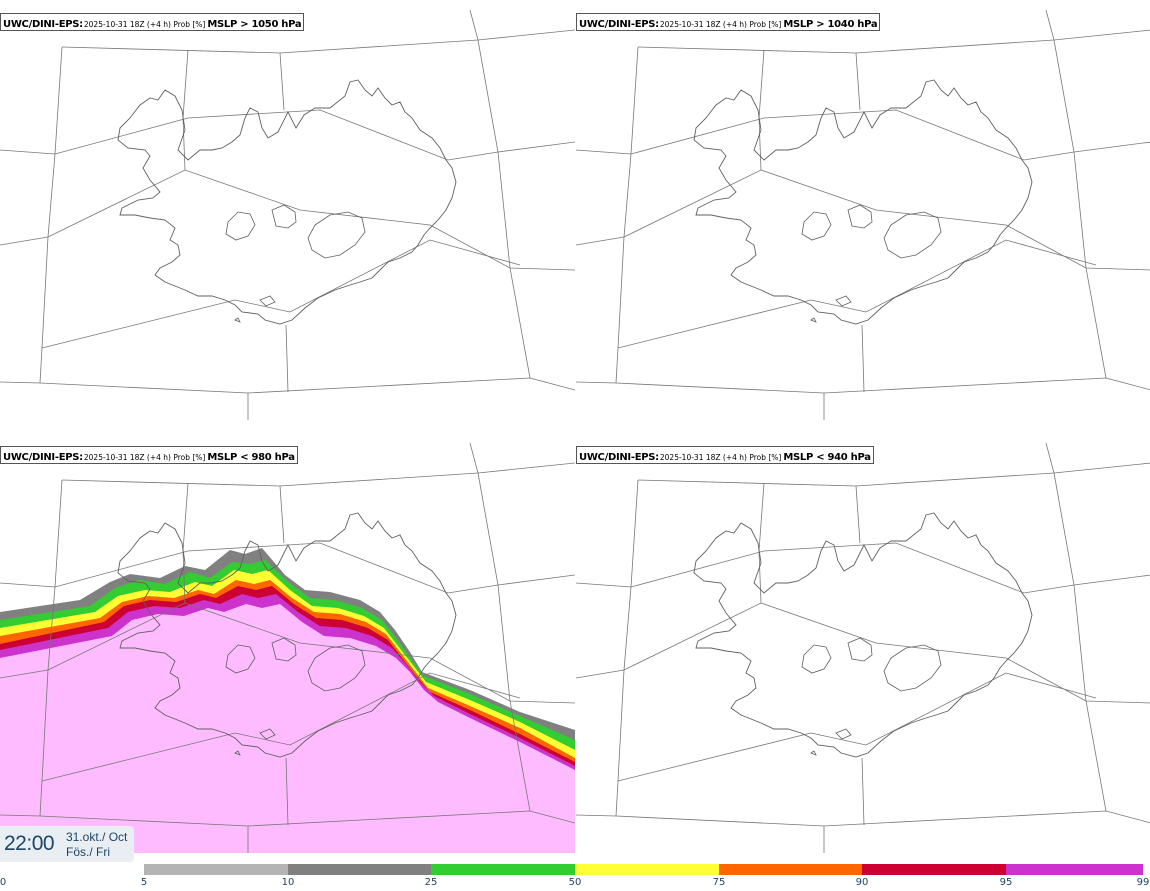  I want to click on valid-time-box: 22:00 31.okt./ Oct Fös./ Fri, so click(67, 844).